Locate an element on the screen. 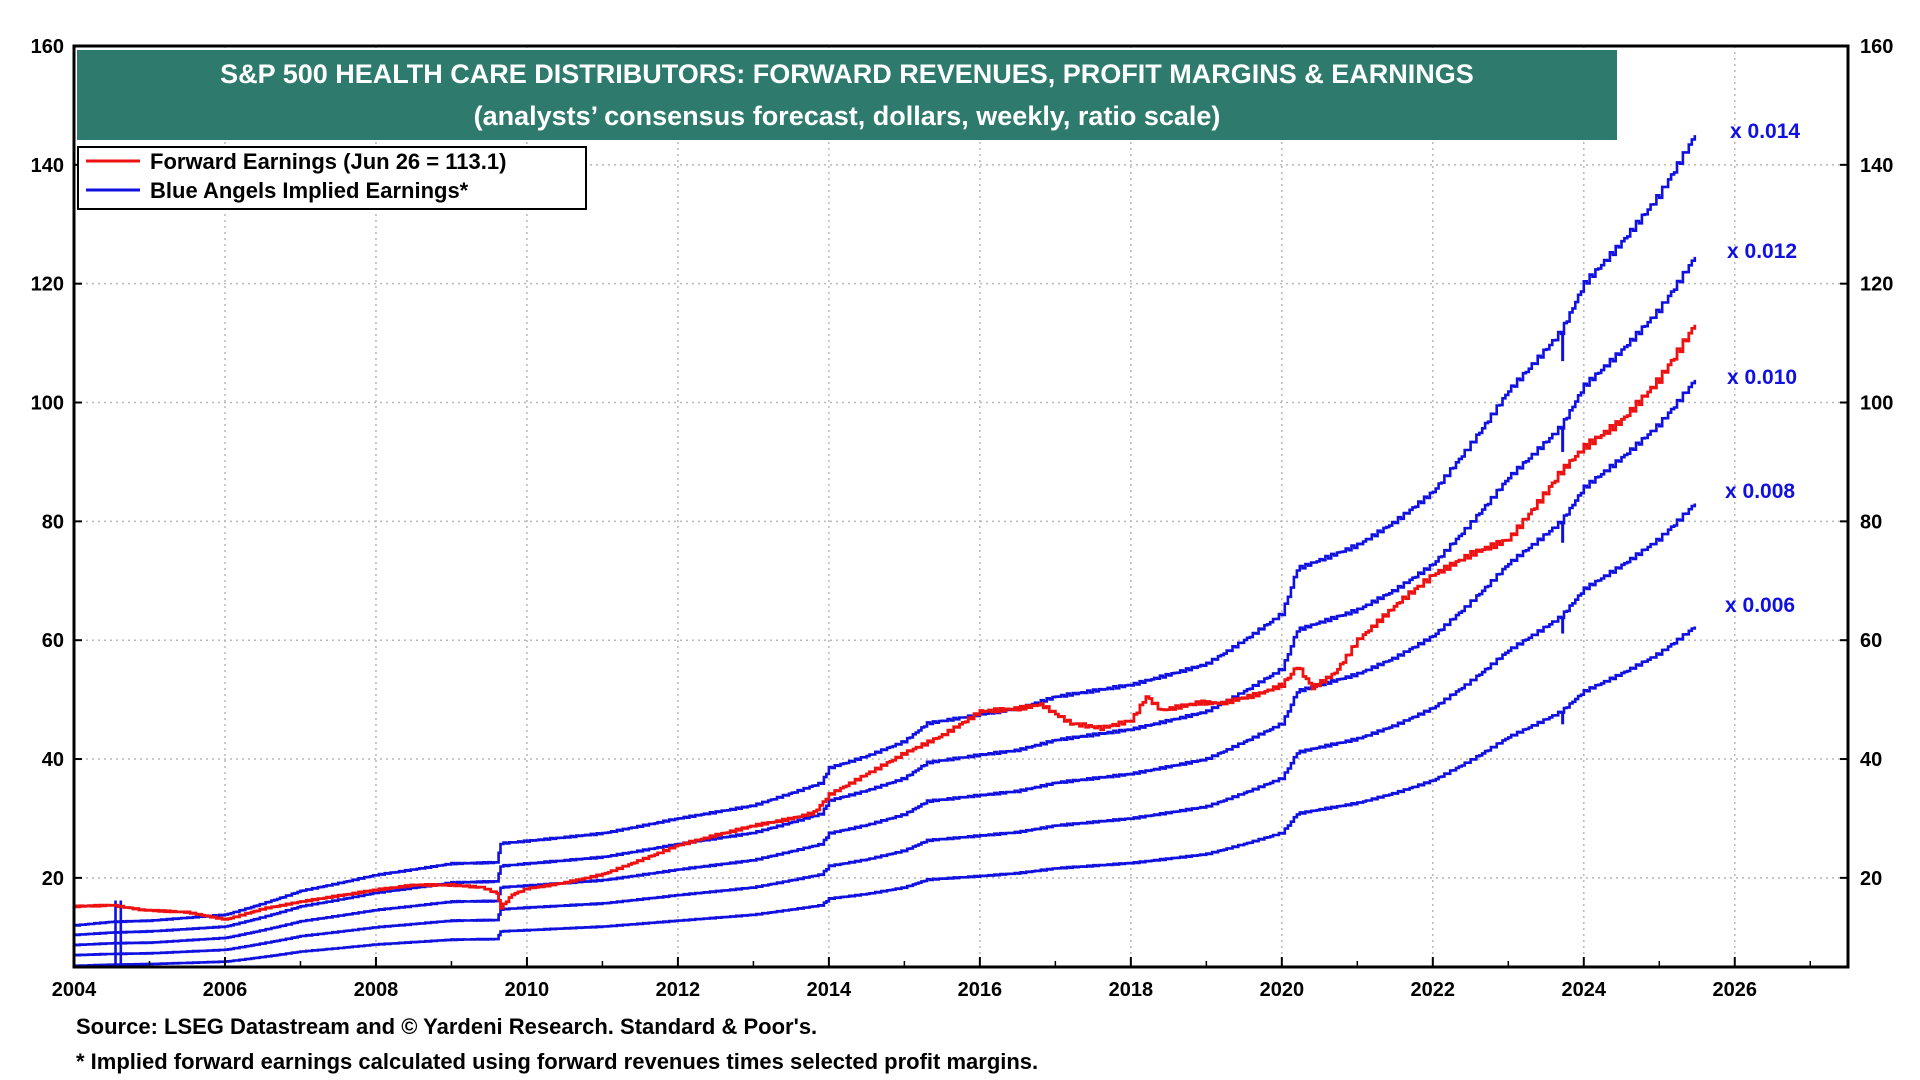 This screenshot has width=1920, height=1080. legend-box is located at coordinates (332, 178).